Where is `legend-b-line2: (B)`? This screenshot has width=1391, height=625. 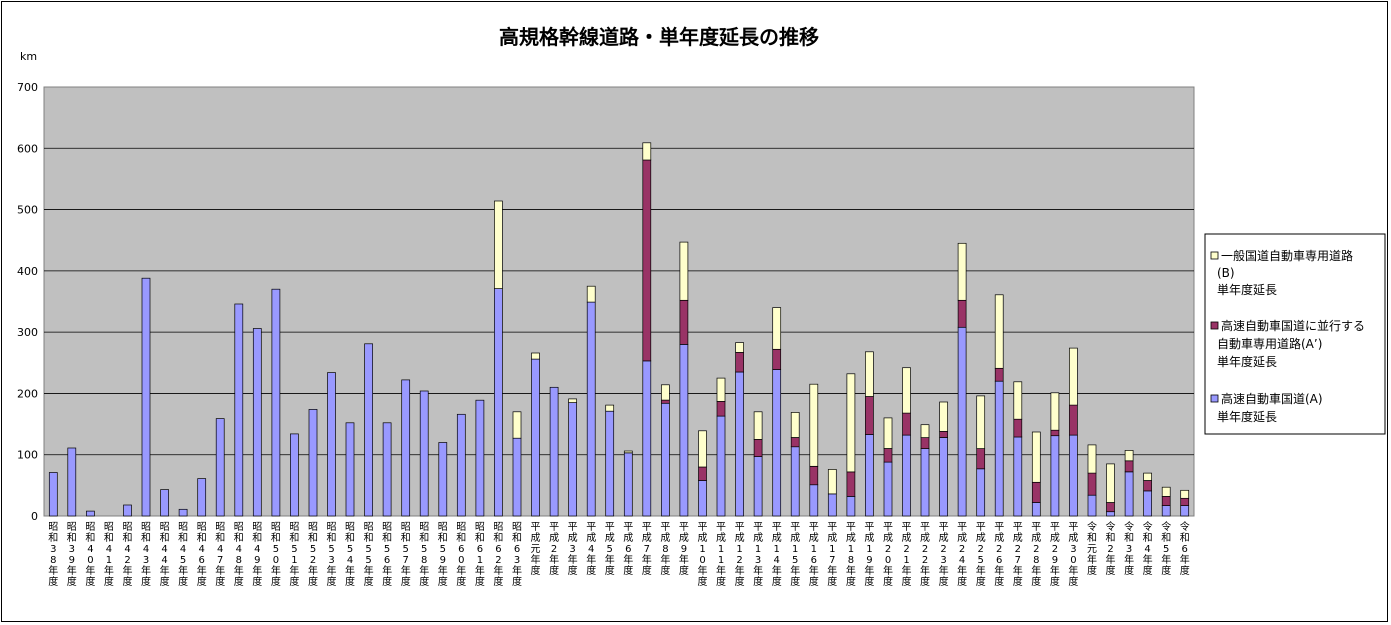 legend-b-line2: (B) is located at coordinates (1226, 273).